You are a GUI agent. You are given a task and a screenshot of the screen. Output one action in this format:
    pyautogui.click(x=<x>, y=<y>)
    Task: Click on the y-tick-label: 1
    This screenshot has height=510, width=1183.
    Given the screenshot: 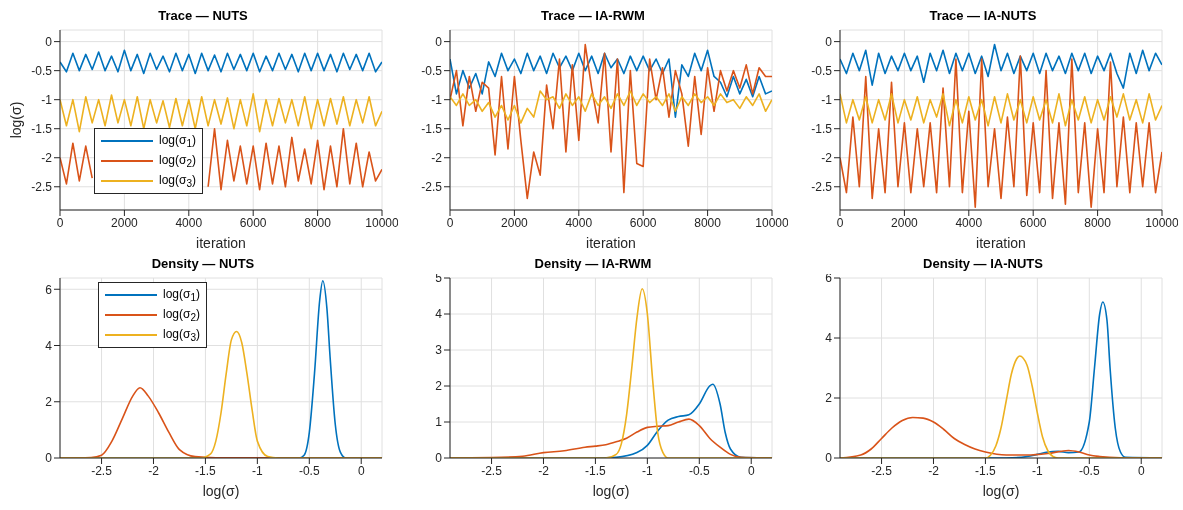 What is the action you would take?
    pyautogui.click(x=439, y=422)
    